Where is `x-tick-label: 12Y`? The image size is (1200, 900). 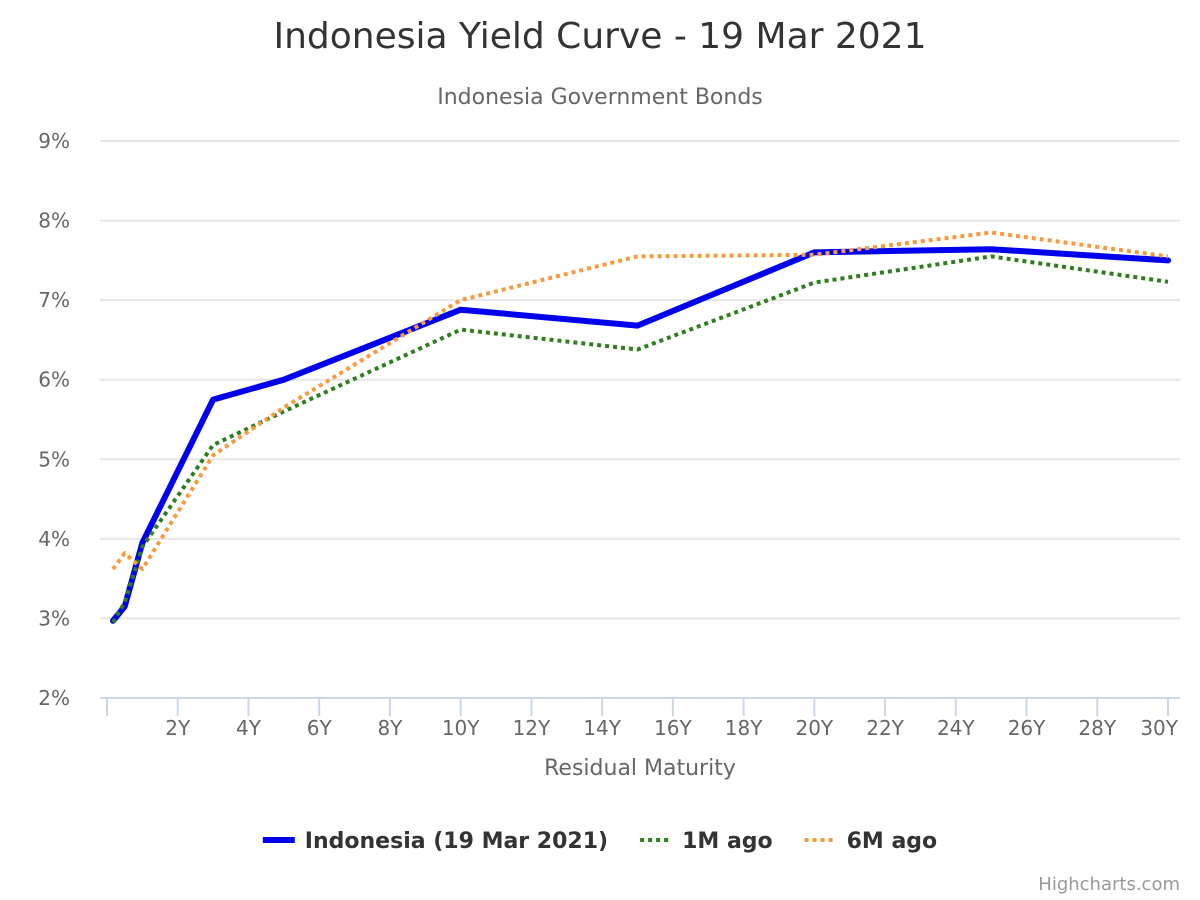 x-tick-label: 12Y is located at coordinates (532, 728).